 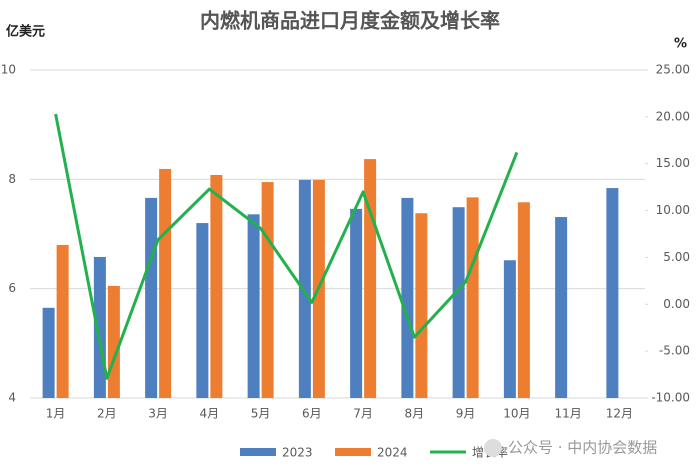 What do you see at coordinates (107, 414) in the screenshot?
I see `x-tick-label: 2月` at bounding box center [107, 414].